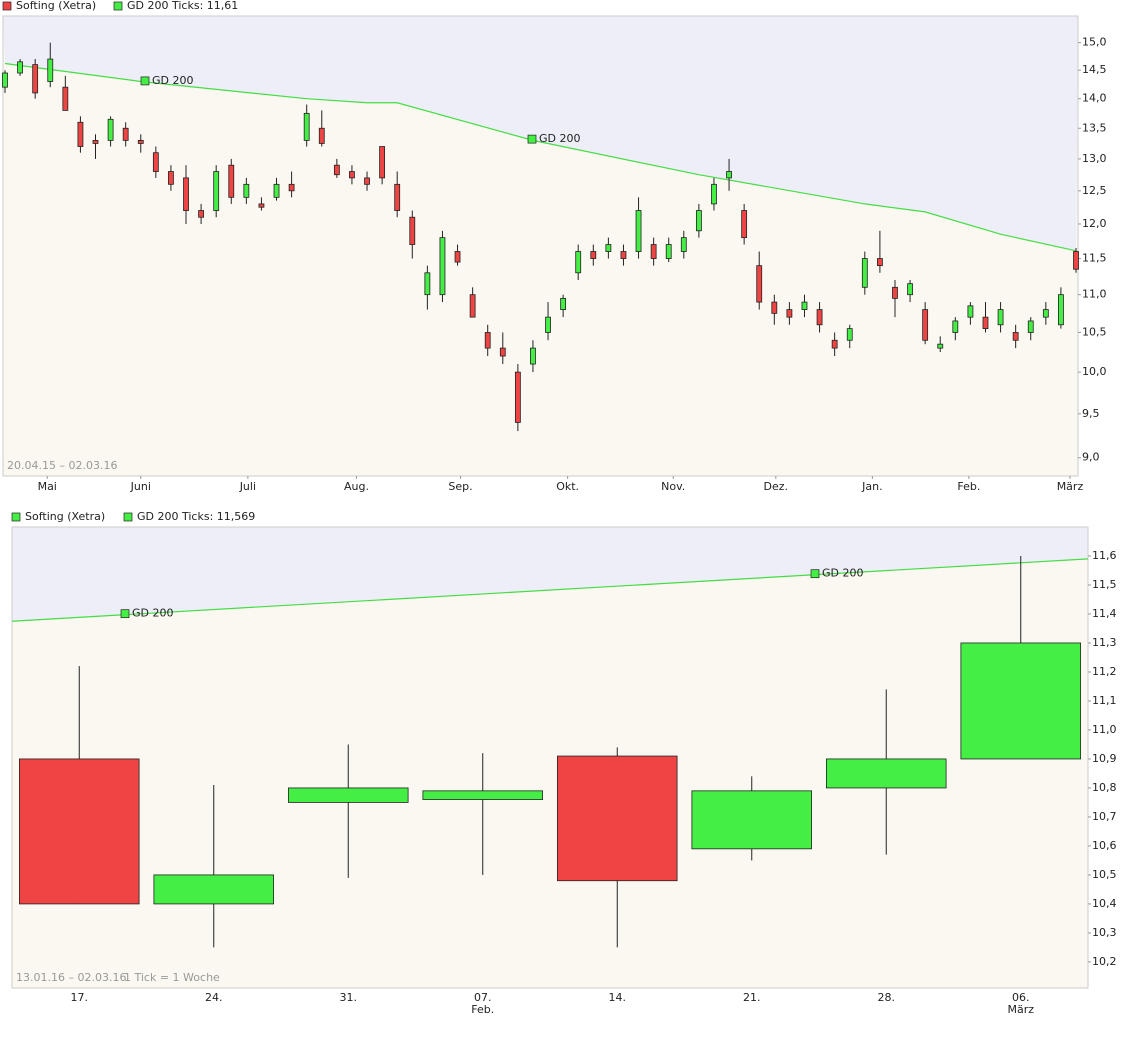 The height and width of the screenshot is (1038, 1138). Describe the element at coordinates (483, 997) in the screenshot. I see `x-tick-label: 07.` at that location.